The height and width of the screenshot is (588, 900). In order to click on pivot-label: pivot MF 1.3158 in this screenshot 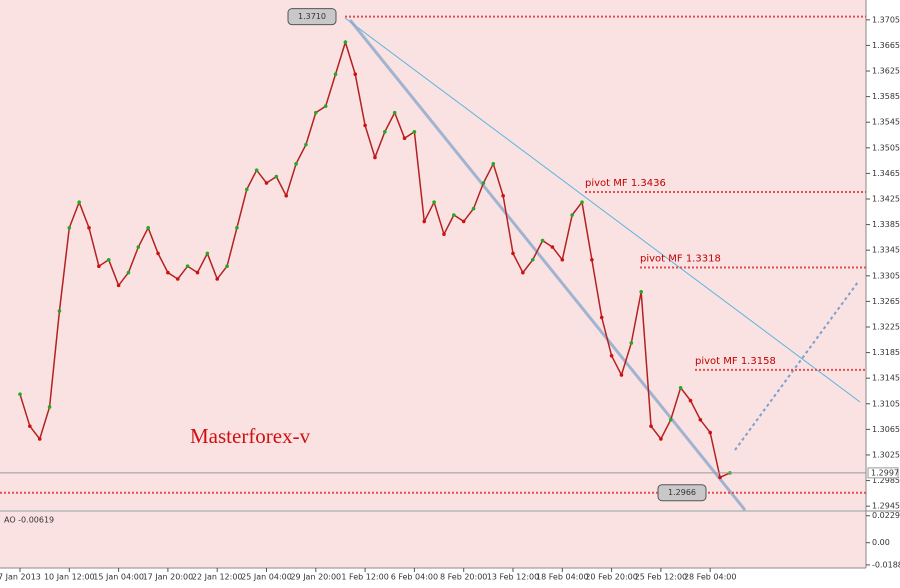, I will do `click(735, 361)`.